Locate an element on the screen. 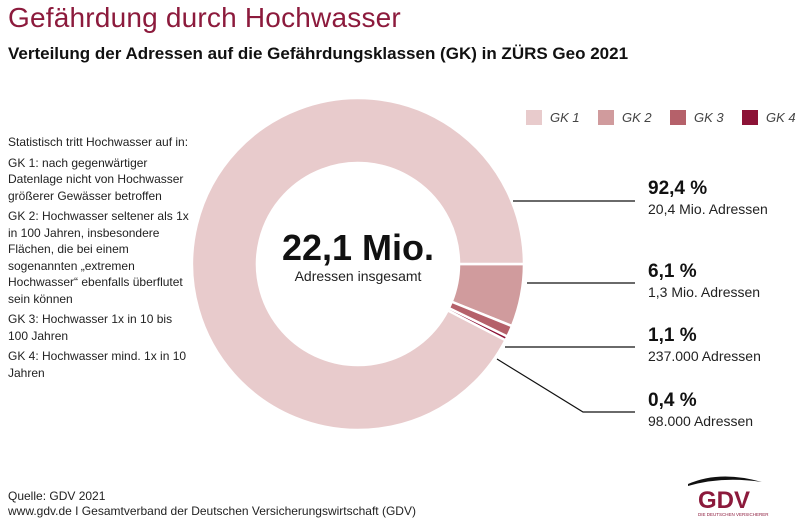 The height and width of the screenshot is (528, 800). data-label-gk4: 0,4 % 98.000 Adressen is located at coordinates (700, 410).